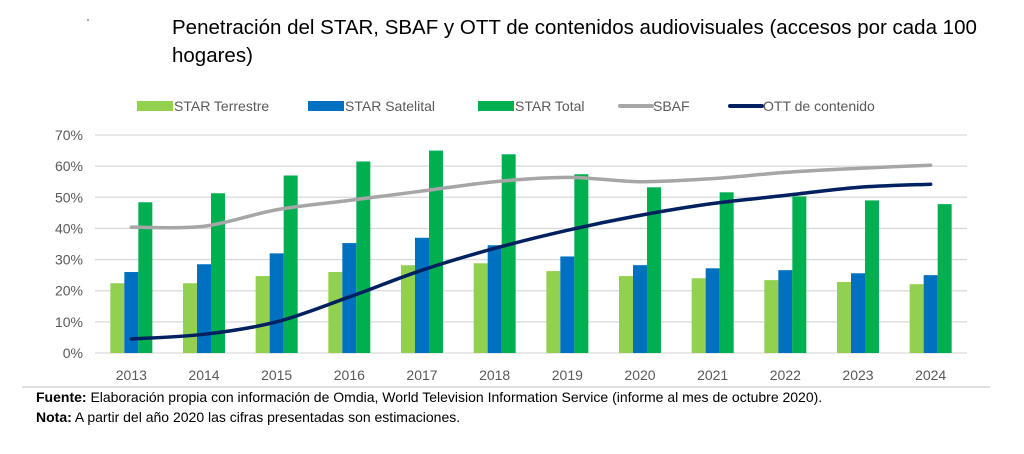 This screenshot has width=1024, height=454. What do you see at coordinates (69, 260) in the screenshot?
I see `y-tick-label: 30%` at bounding box center [69, 260].